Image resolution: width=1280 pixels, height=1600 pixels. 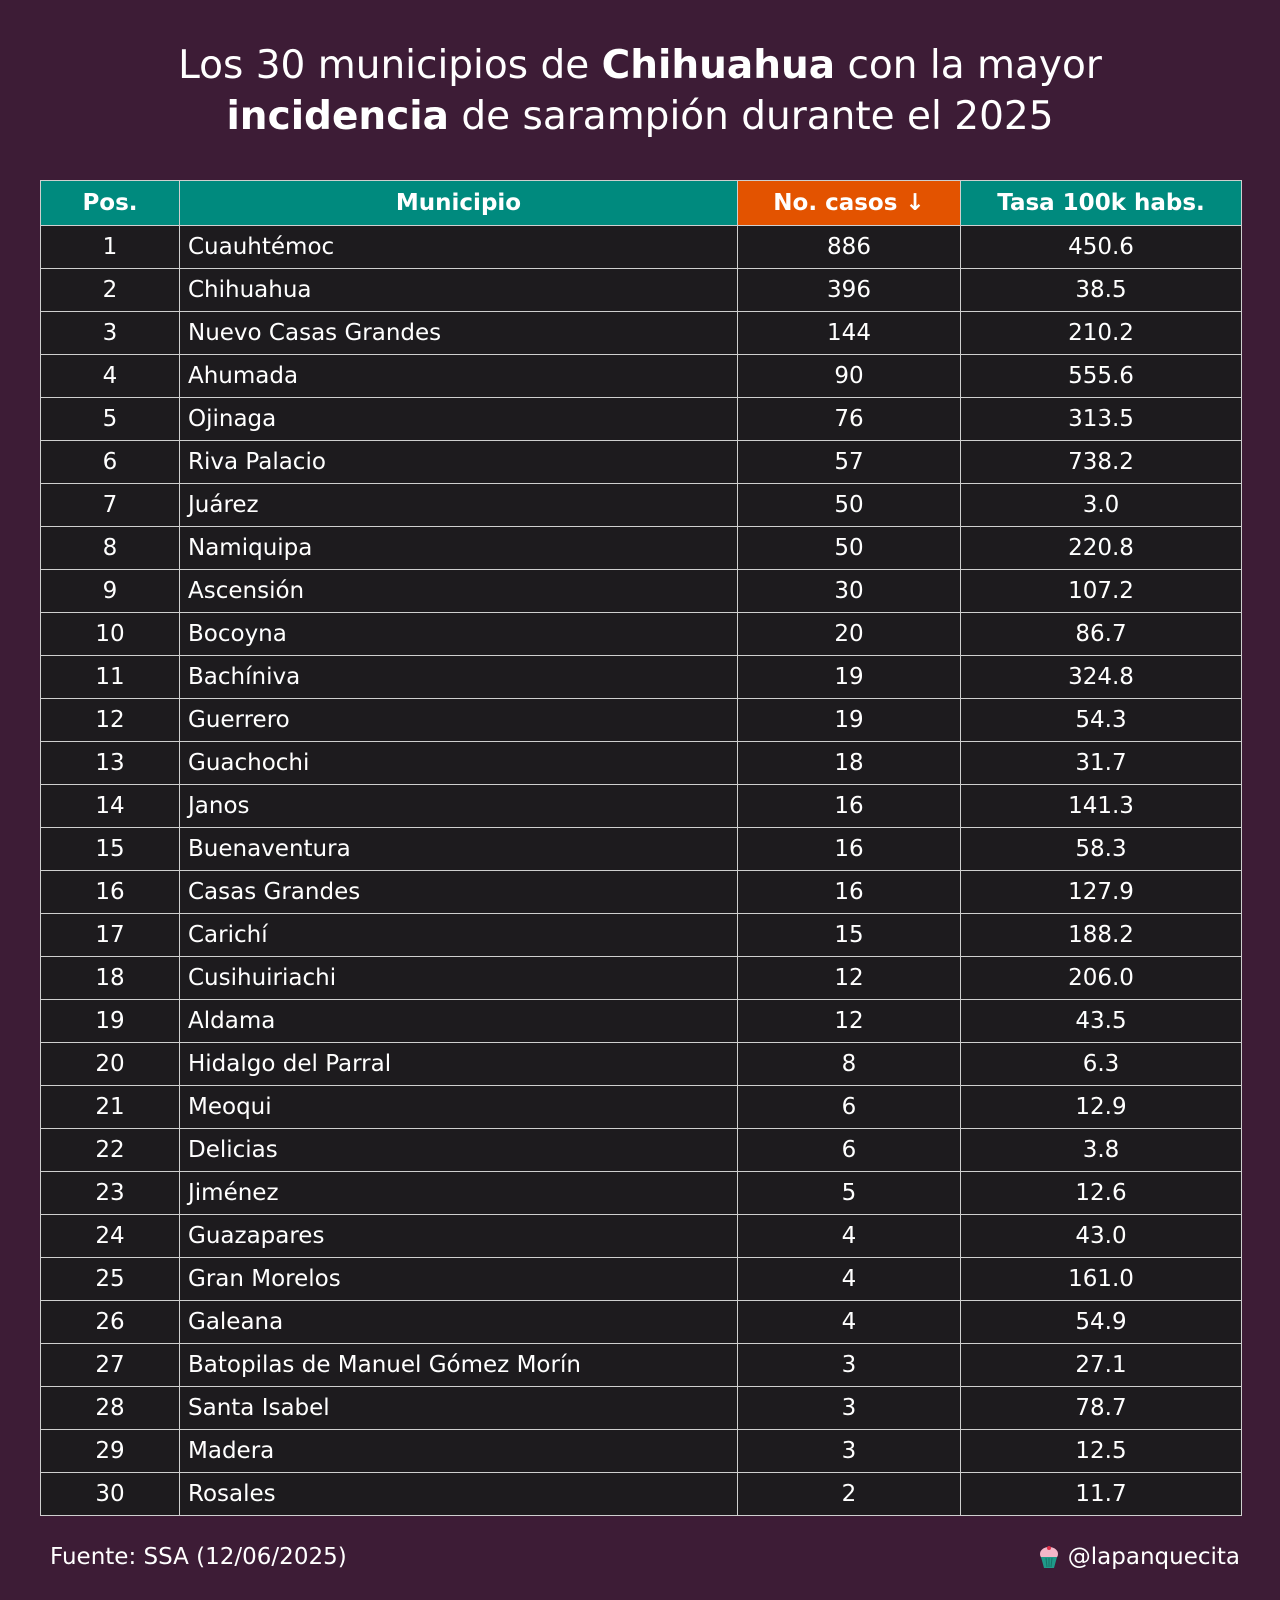 I want to click on title-part-bold: Chihuahua, so click(x=718, y=65).